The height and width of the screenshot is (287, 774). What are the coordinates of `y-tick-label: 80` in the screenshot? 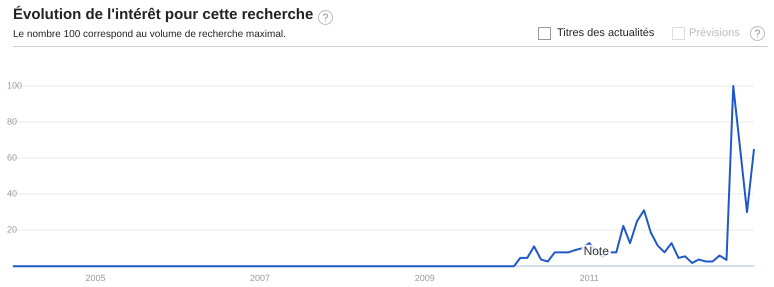 It's located at (12, 121).